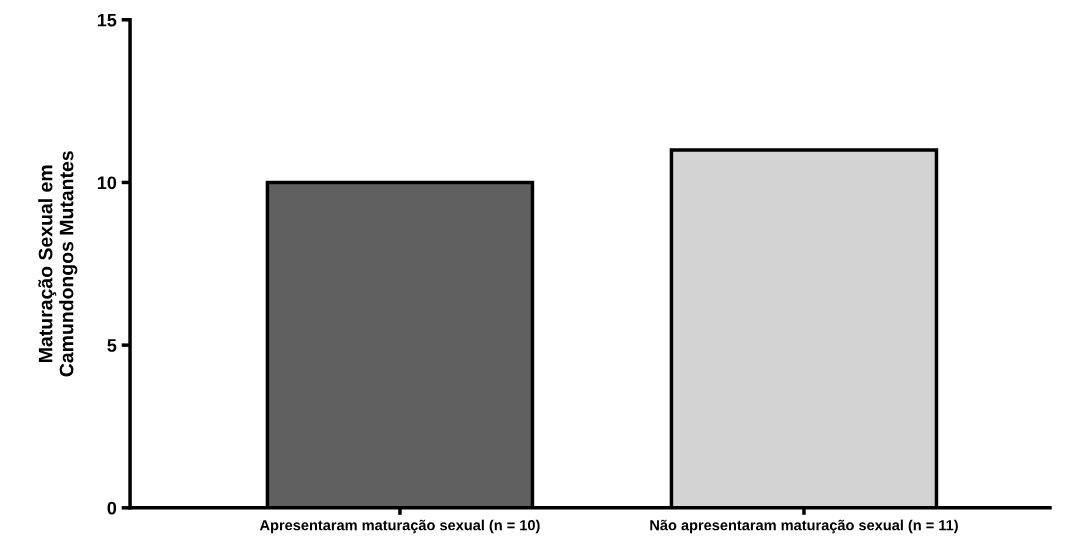 The width and height of the screenshot is (1066, 549). What do you see at coordinates (112, 508) in the screenshot?
I see `y-tick-label: 0` at bounding box center [112, 508].